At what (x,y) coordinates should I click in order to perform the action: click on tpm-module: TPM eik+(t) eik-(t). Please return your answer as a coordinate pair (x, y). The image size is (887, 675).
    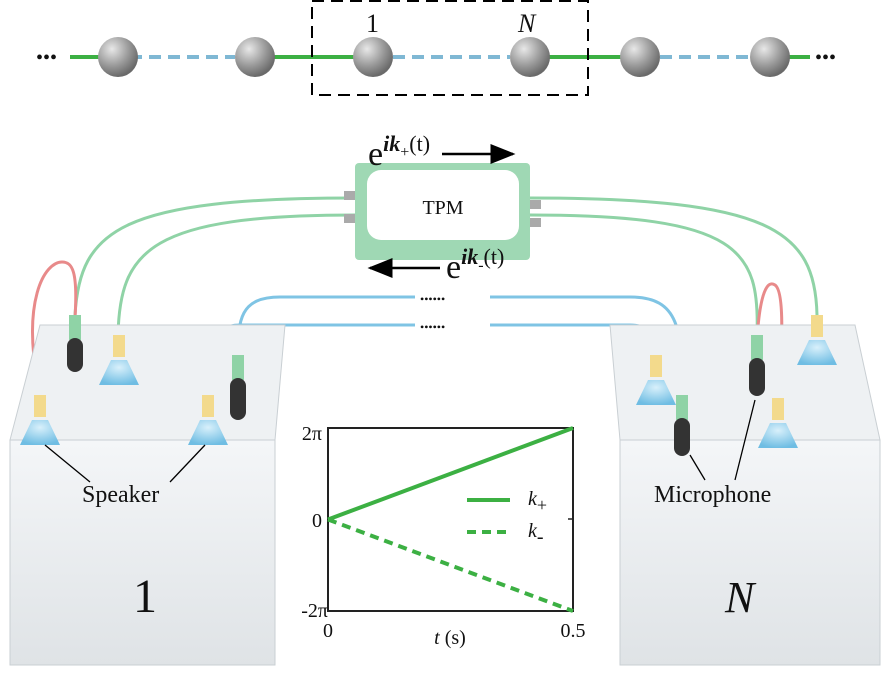
    Looking at the image, I should click on (442, 208).